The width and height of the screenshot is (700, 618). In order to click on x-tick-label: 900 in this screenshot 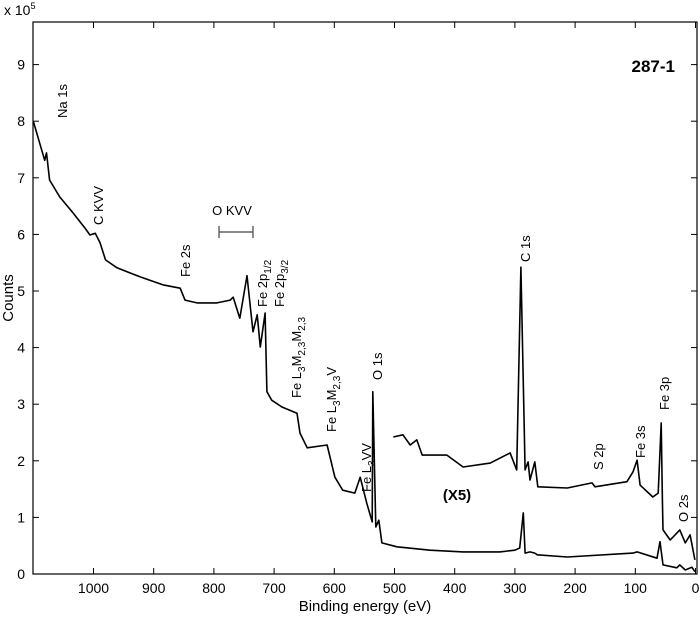, I will do `click(154, 588)`.